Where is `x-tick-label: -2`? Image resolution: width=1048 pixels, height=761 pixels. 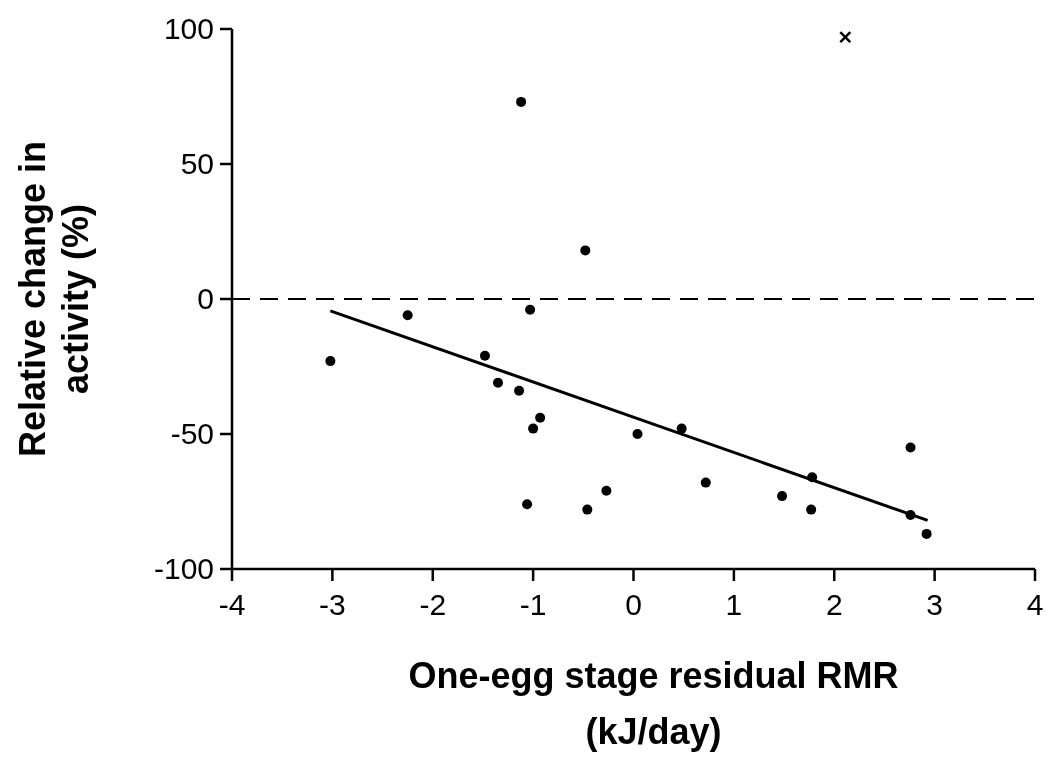
x-tick-label: -2 is located at coordinates (433, 604).